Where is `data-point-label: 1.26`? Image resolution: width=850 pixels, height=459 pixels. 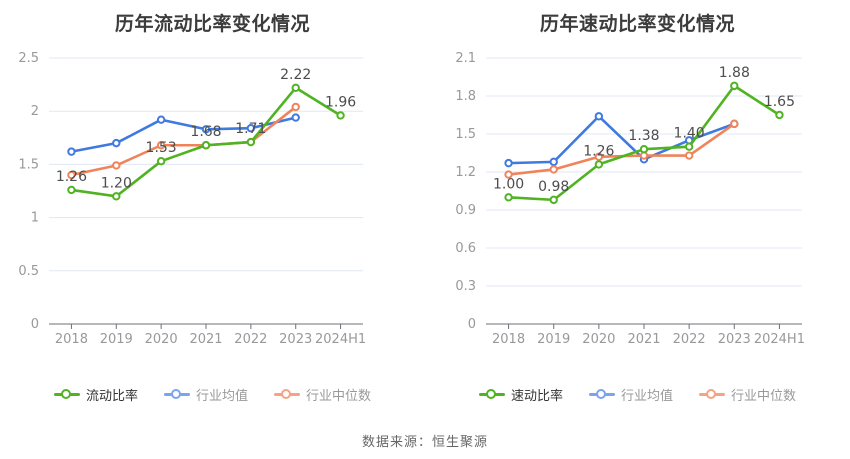
data-point-label: 1.26 is located at coordinates (71, 177).